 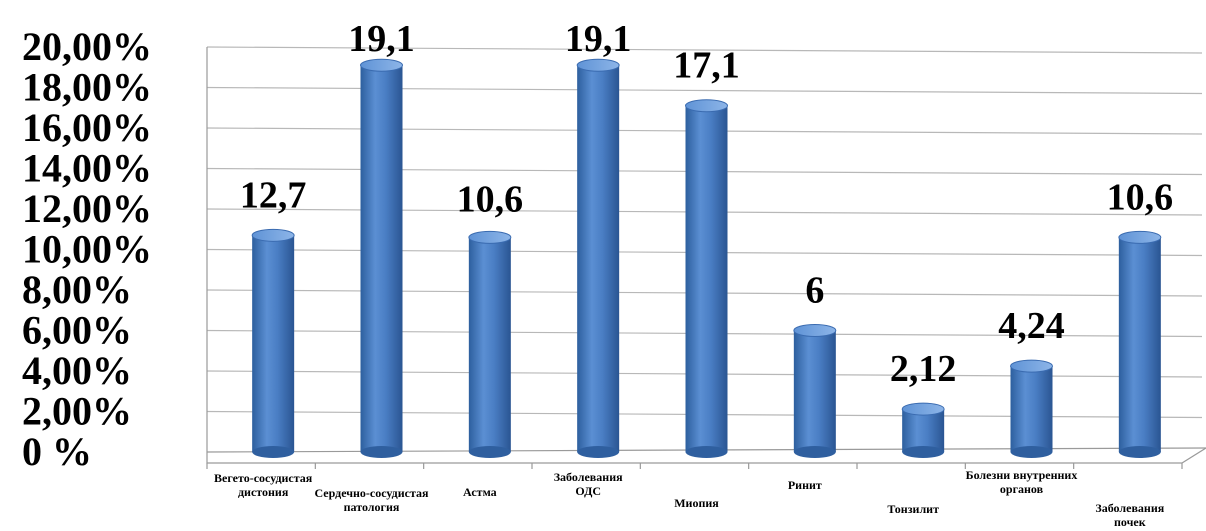 I want to click on y-tick-label: 0 %, so click(x=57, y=451).